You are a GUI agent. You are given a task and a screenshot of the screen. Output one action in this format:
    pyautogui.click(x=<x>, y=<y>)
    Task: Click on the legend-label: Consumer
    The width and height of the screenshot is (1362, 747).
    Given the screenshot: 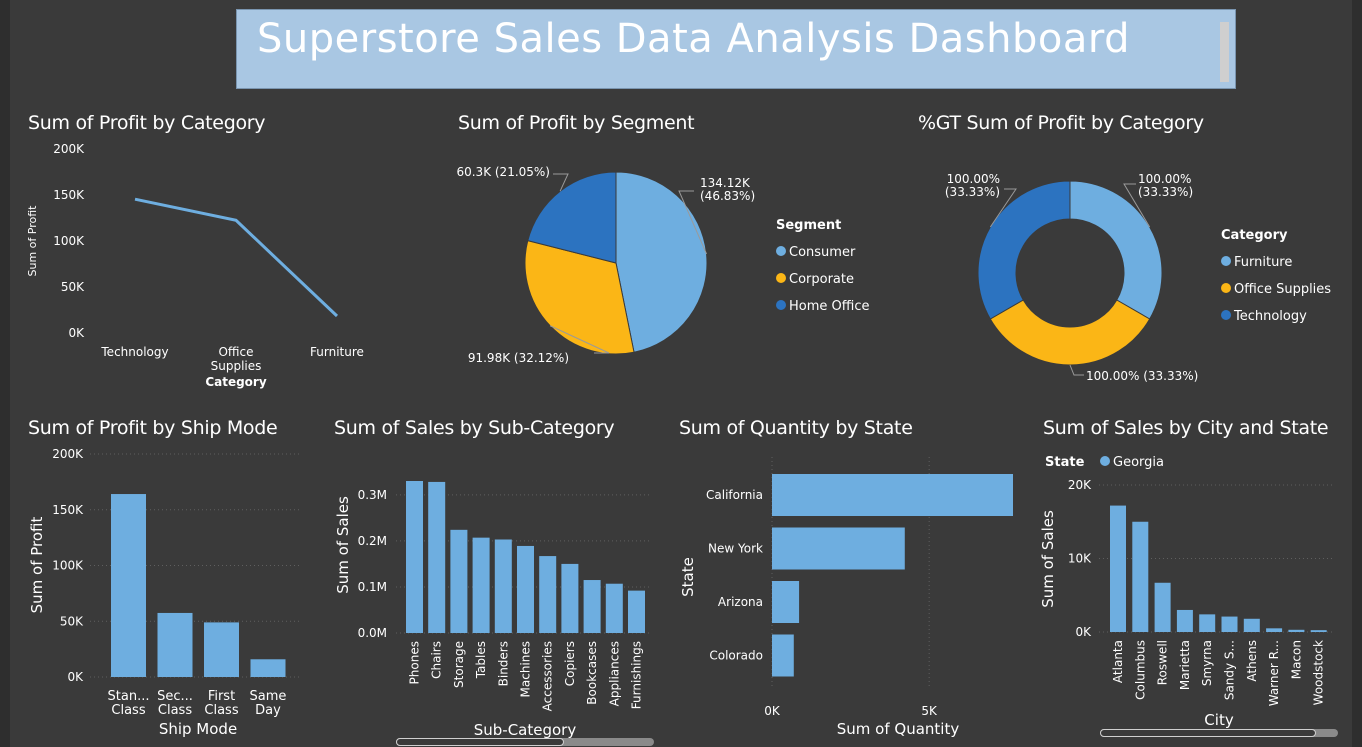 What is the action you would take?
    pyautogui.click(x=822, y=252)
    